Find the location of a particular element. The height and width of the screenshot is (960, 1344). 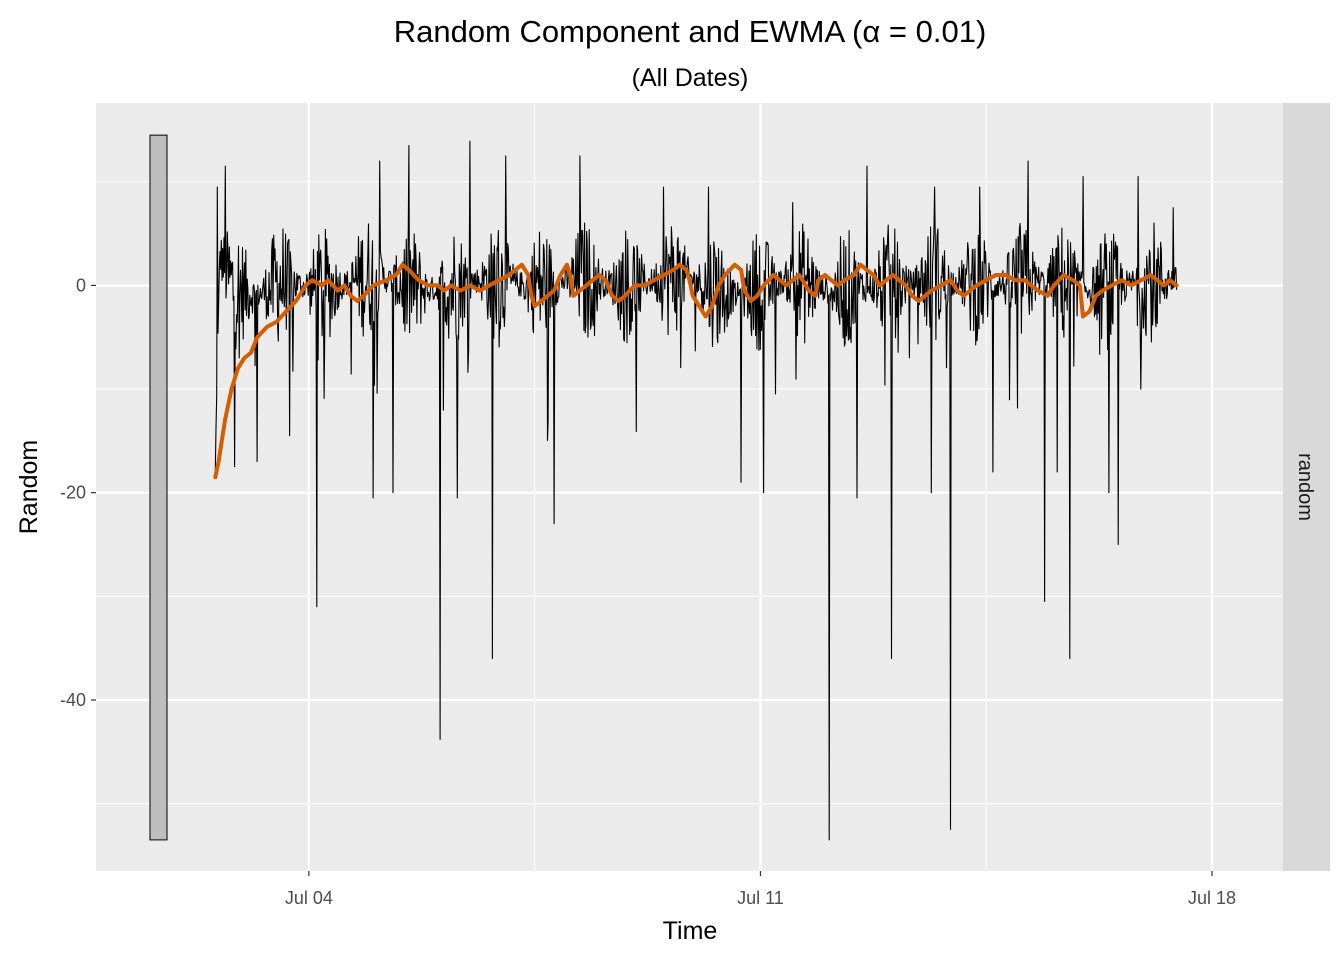

y-axis: -40 -20 0 is located at coordinates (78, 492).